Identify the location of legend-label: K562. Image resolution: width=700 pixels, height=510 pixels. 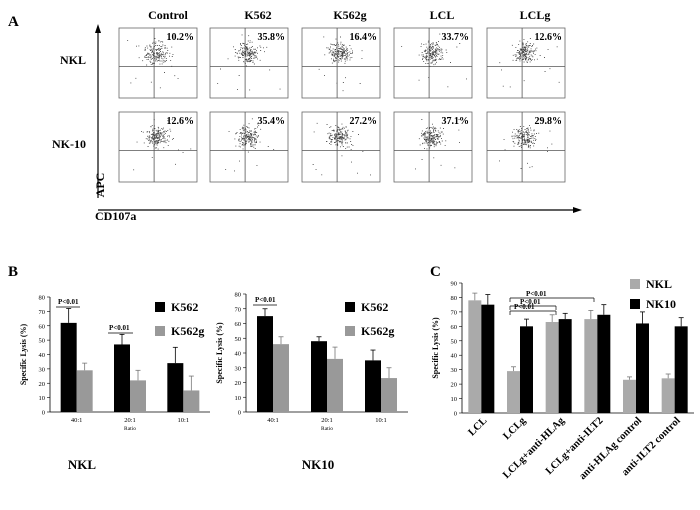
(374, 307).